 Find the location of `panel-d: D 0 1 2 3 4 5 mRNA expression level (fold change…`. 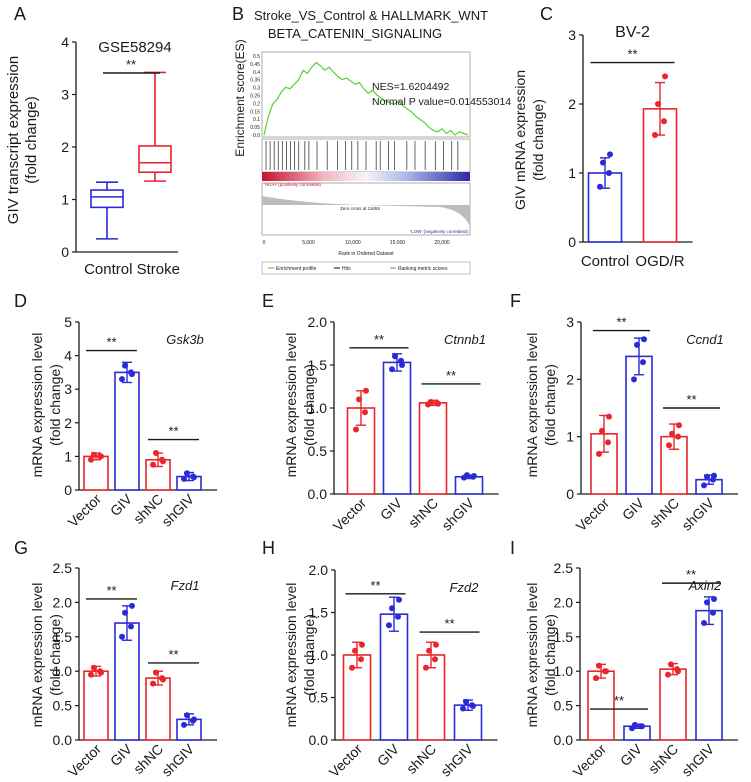

panel-d: D 0 1 2 3 4 5 mRNA expression level (fold change… is located at coordinates (115, 410).